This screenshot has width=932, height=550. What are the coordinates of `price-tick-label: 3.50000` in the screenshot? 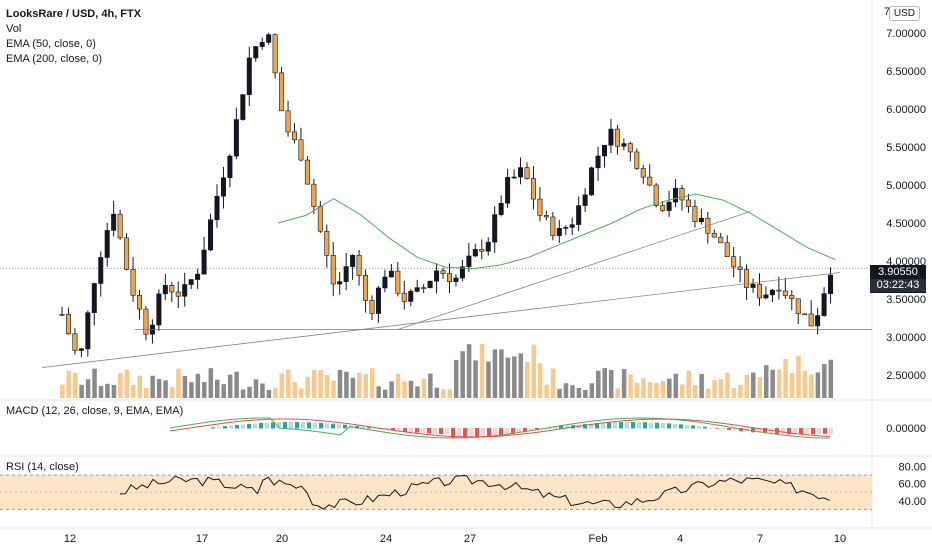 It's located at (906, 300).